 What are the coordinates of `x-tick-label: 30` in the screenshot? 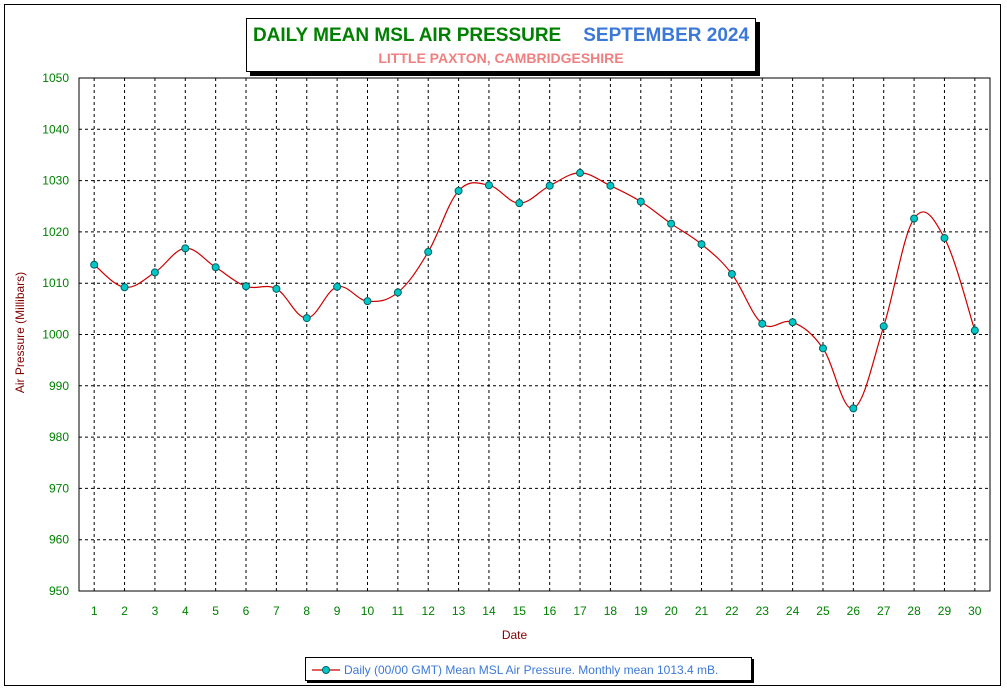 It's located at (975, 611).